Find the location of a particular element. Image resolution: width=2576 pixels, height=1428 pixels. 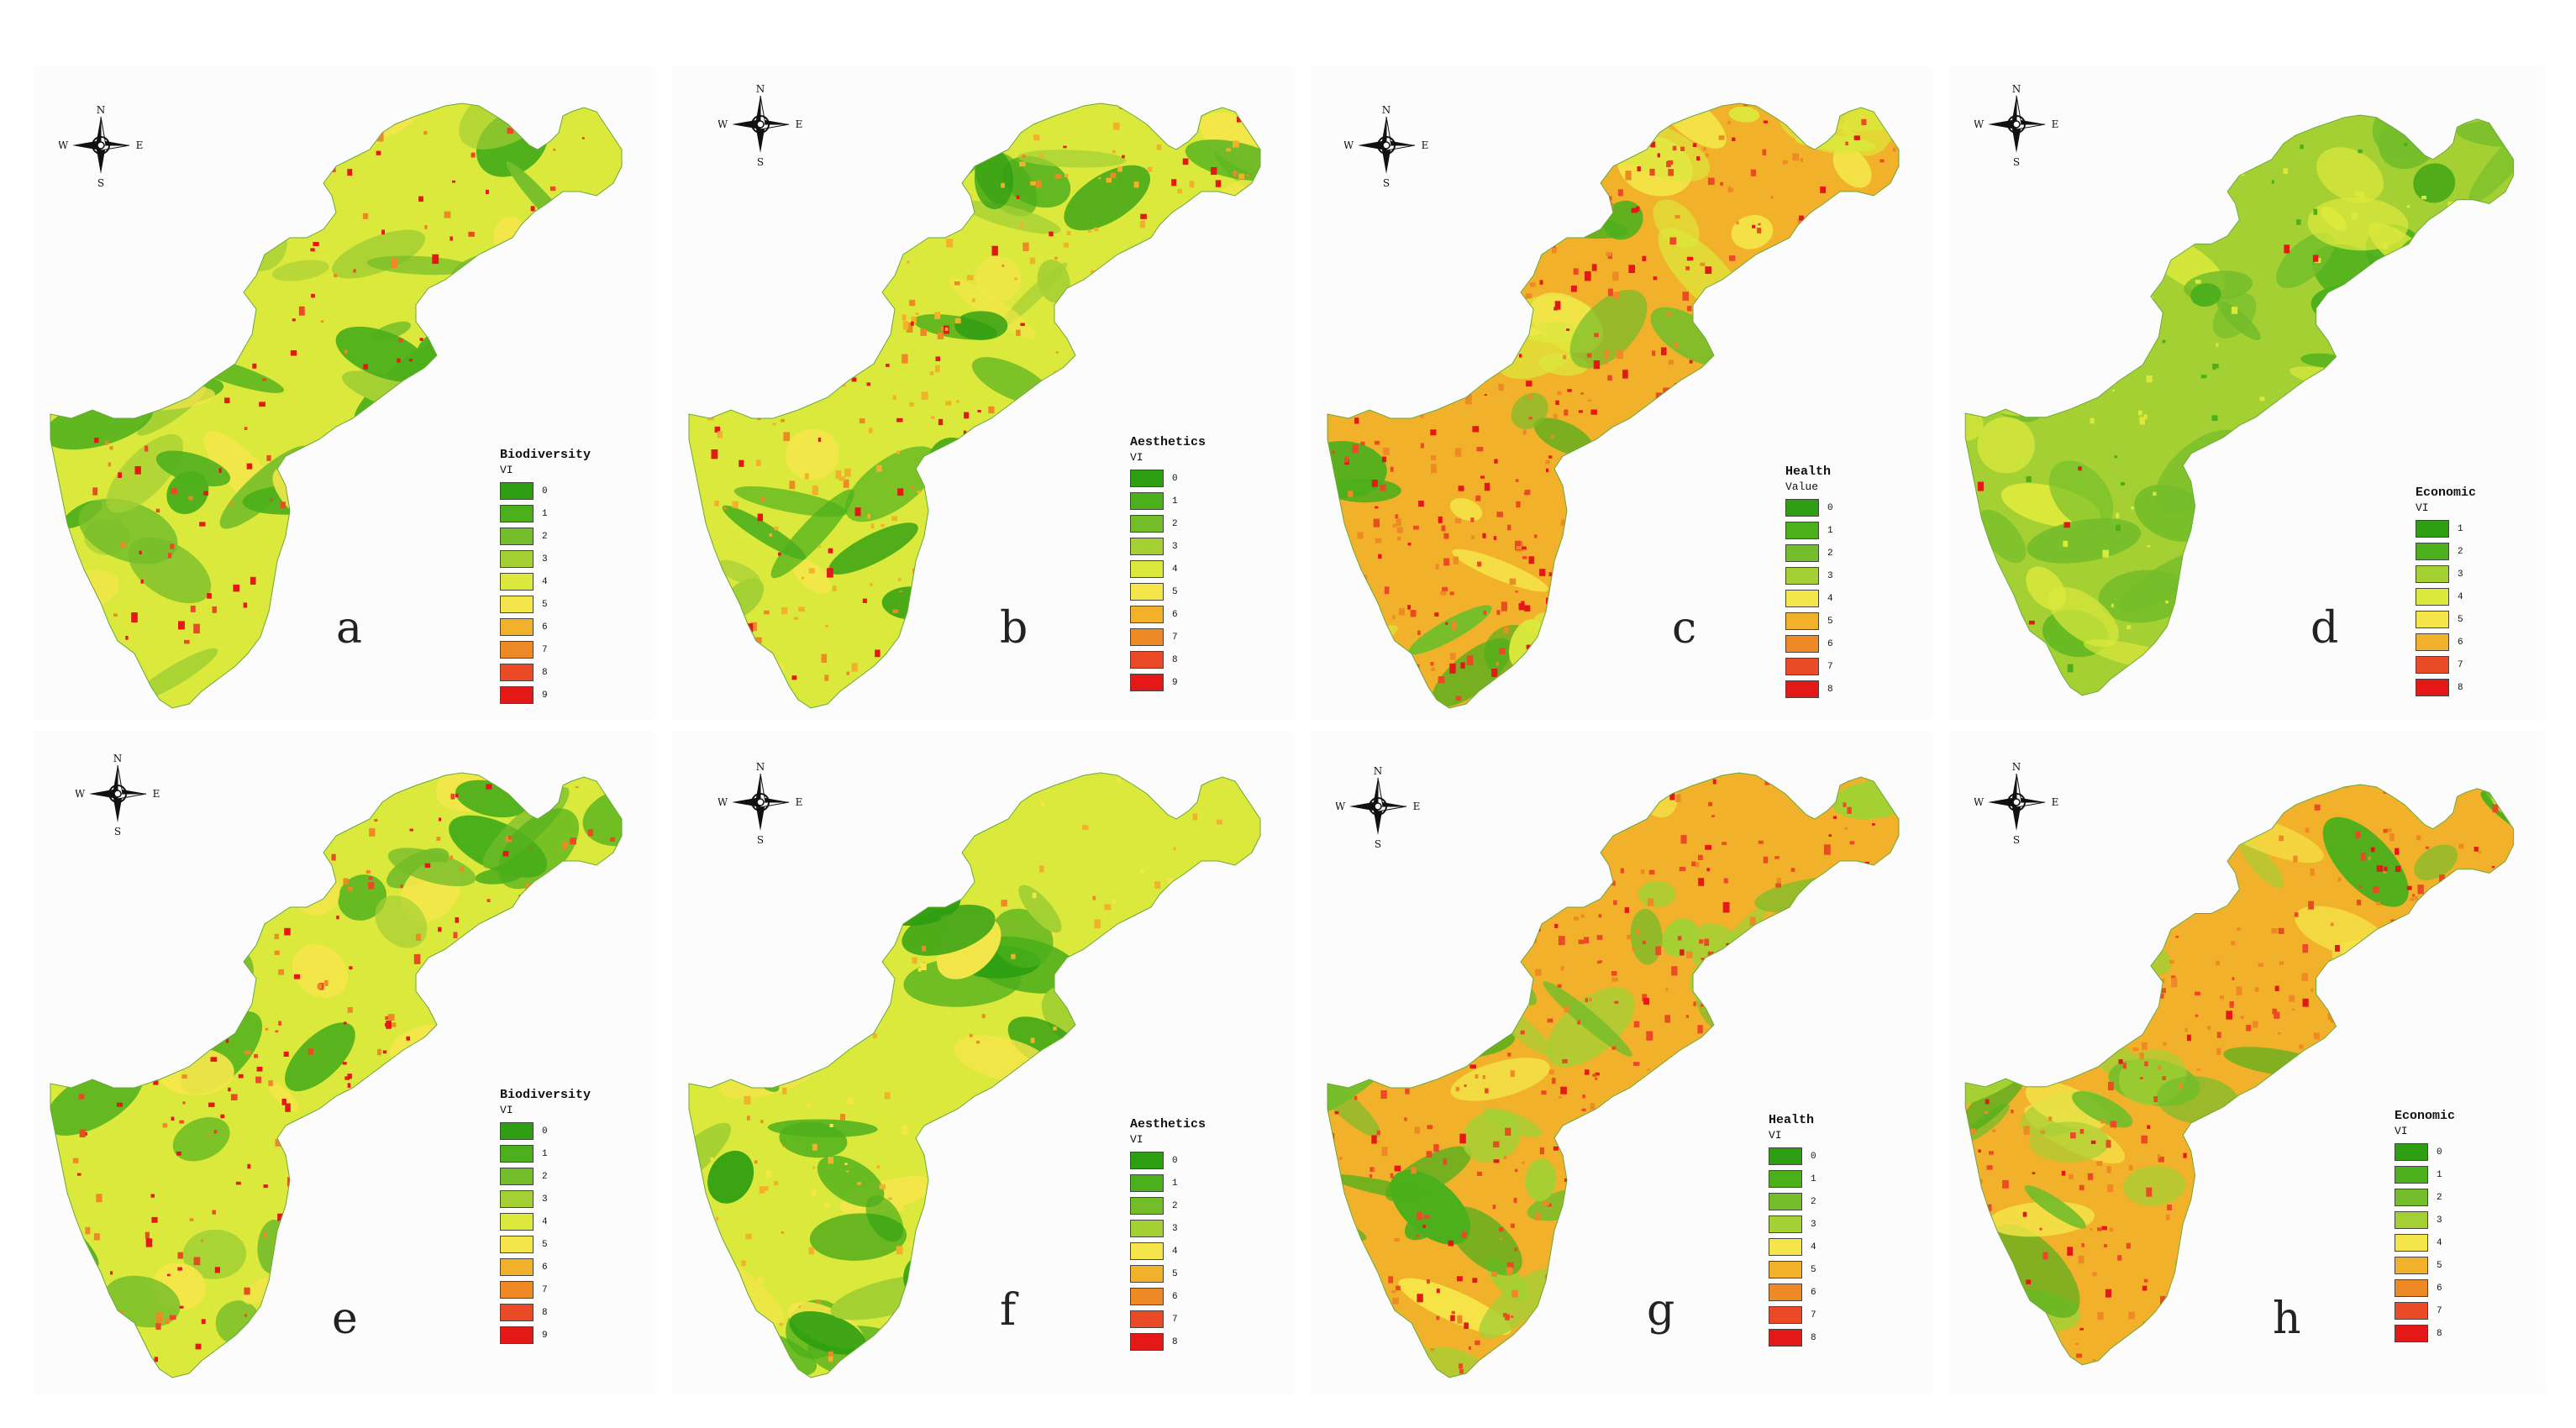

legend-value: 8 is located at coordinates (1813, 1337).